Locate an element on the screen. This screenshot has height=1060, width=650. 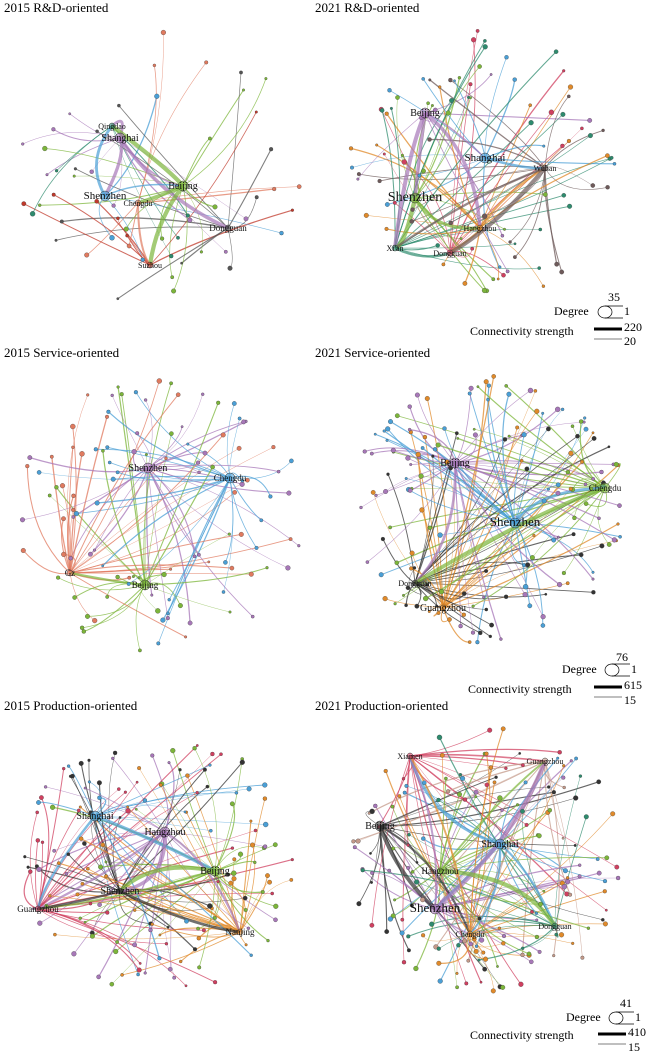
hub-label: Hangzhou is located at coordinates (440, 871).